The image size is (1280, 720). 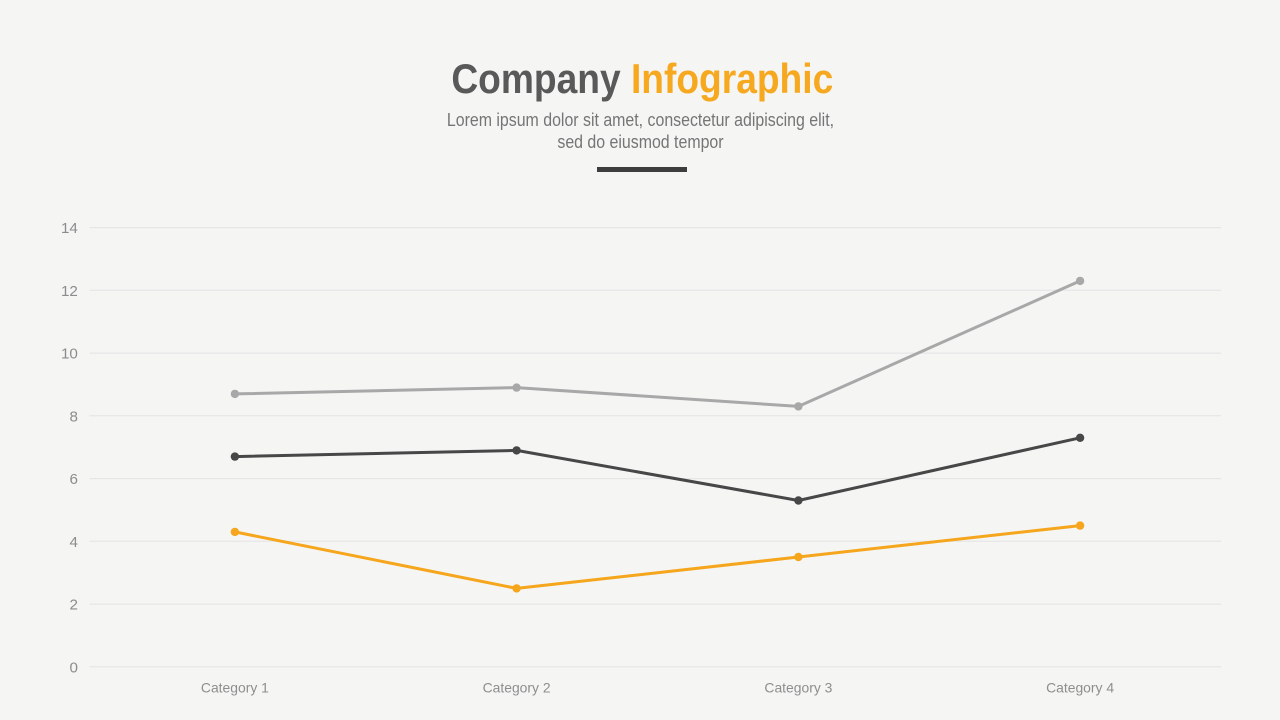 What do you see at coordinates (1080, 687) in the screenshot?
I see `svg-text: Category 4` at bounding box center [1080, 687].